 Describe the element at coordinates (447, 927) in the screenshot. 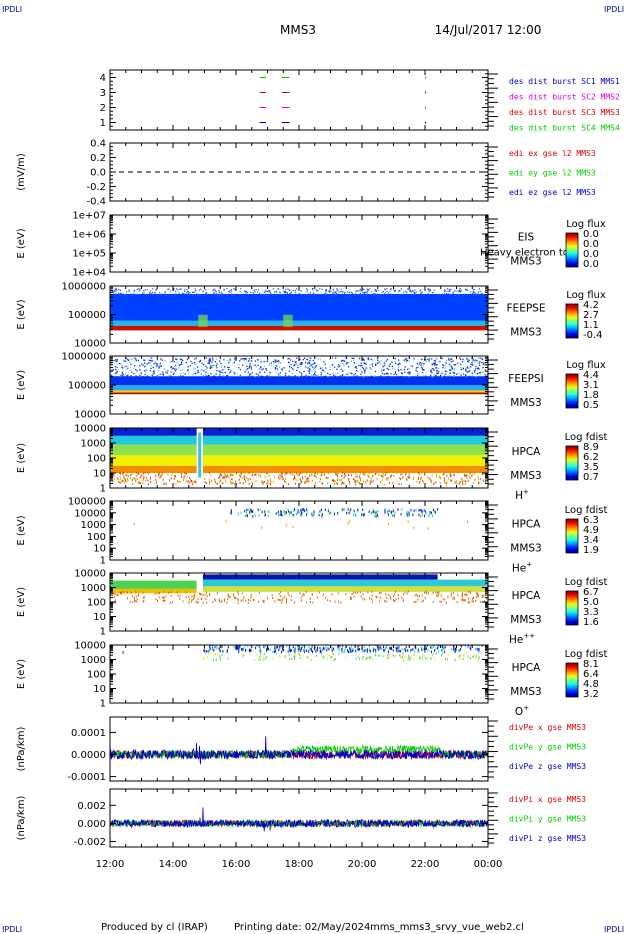

I see `footer-script-name: mms_mms3_srvy_vue_web2.cl` at that location.